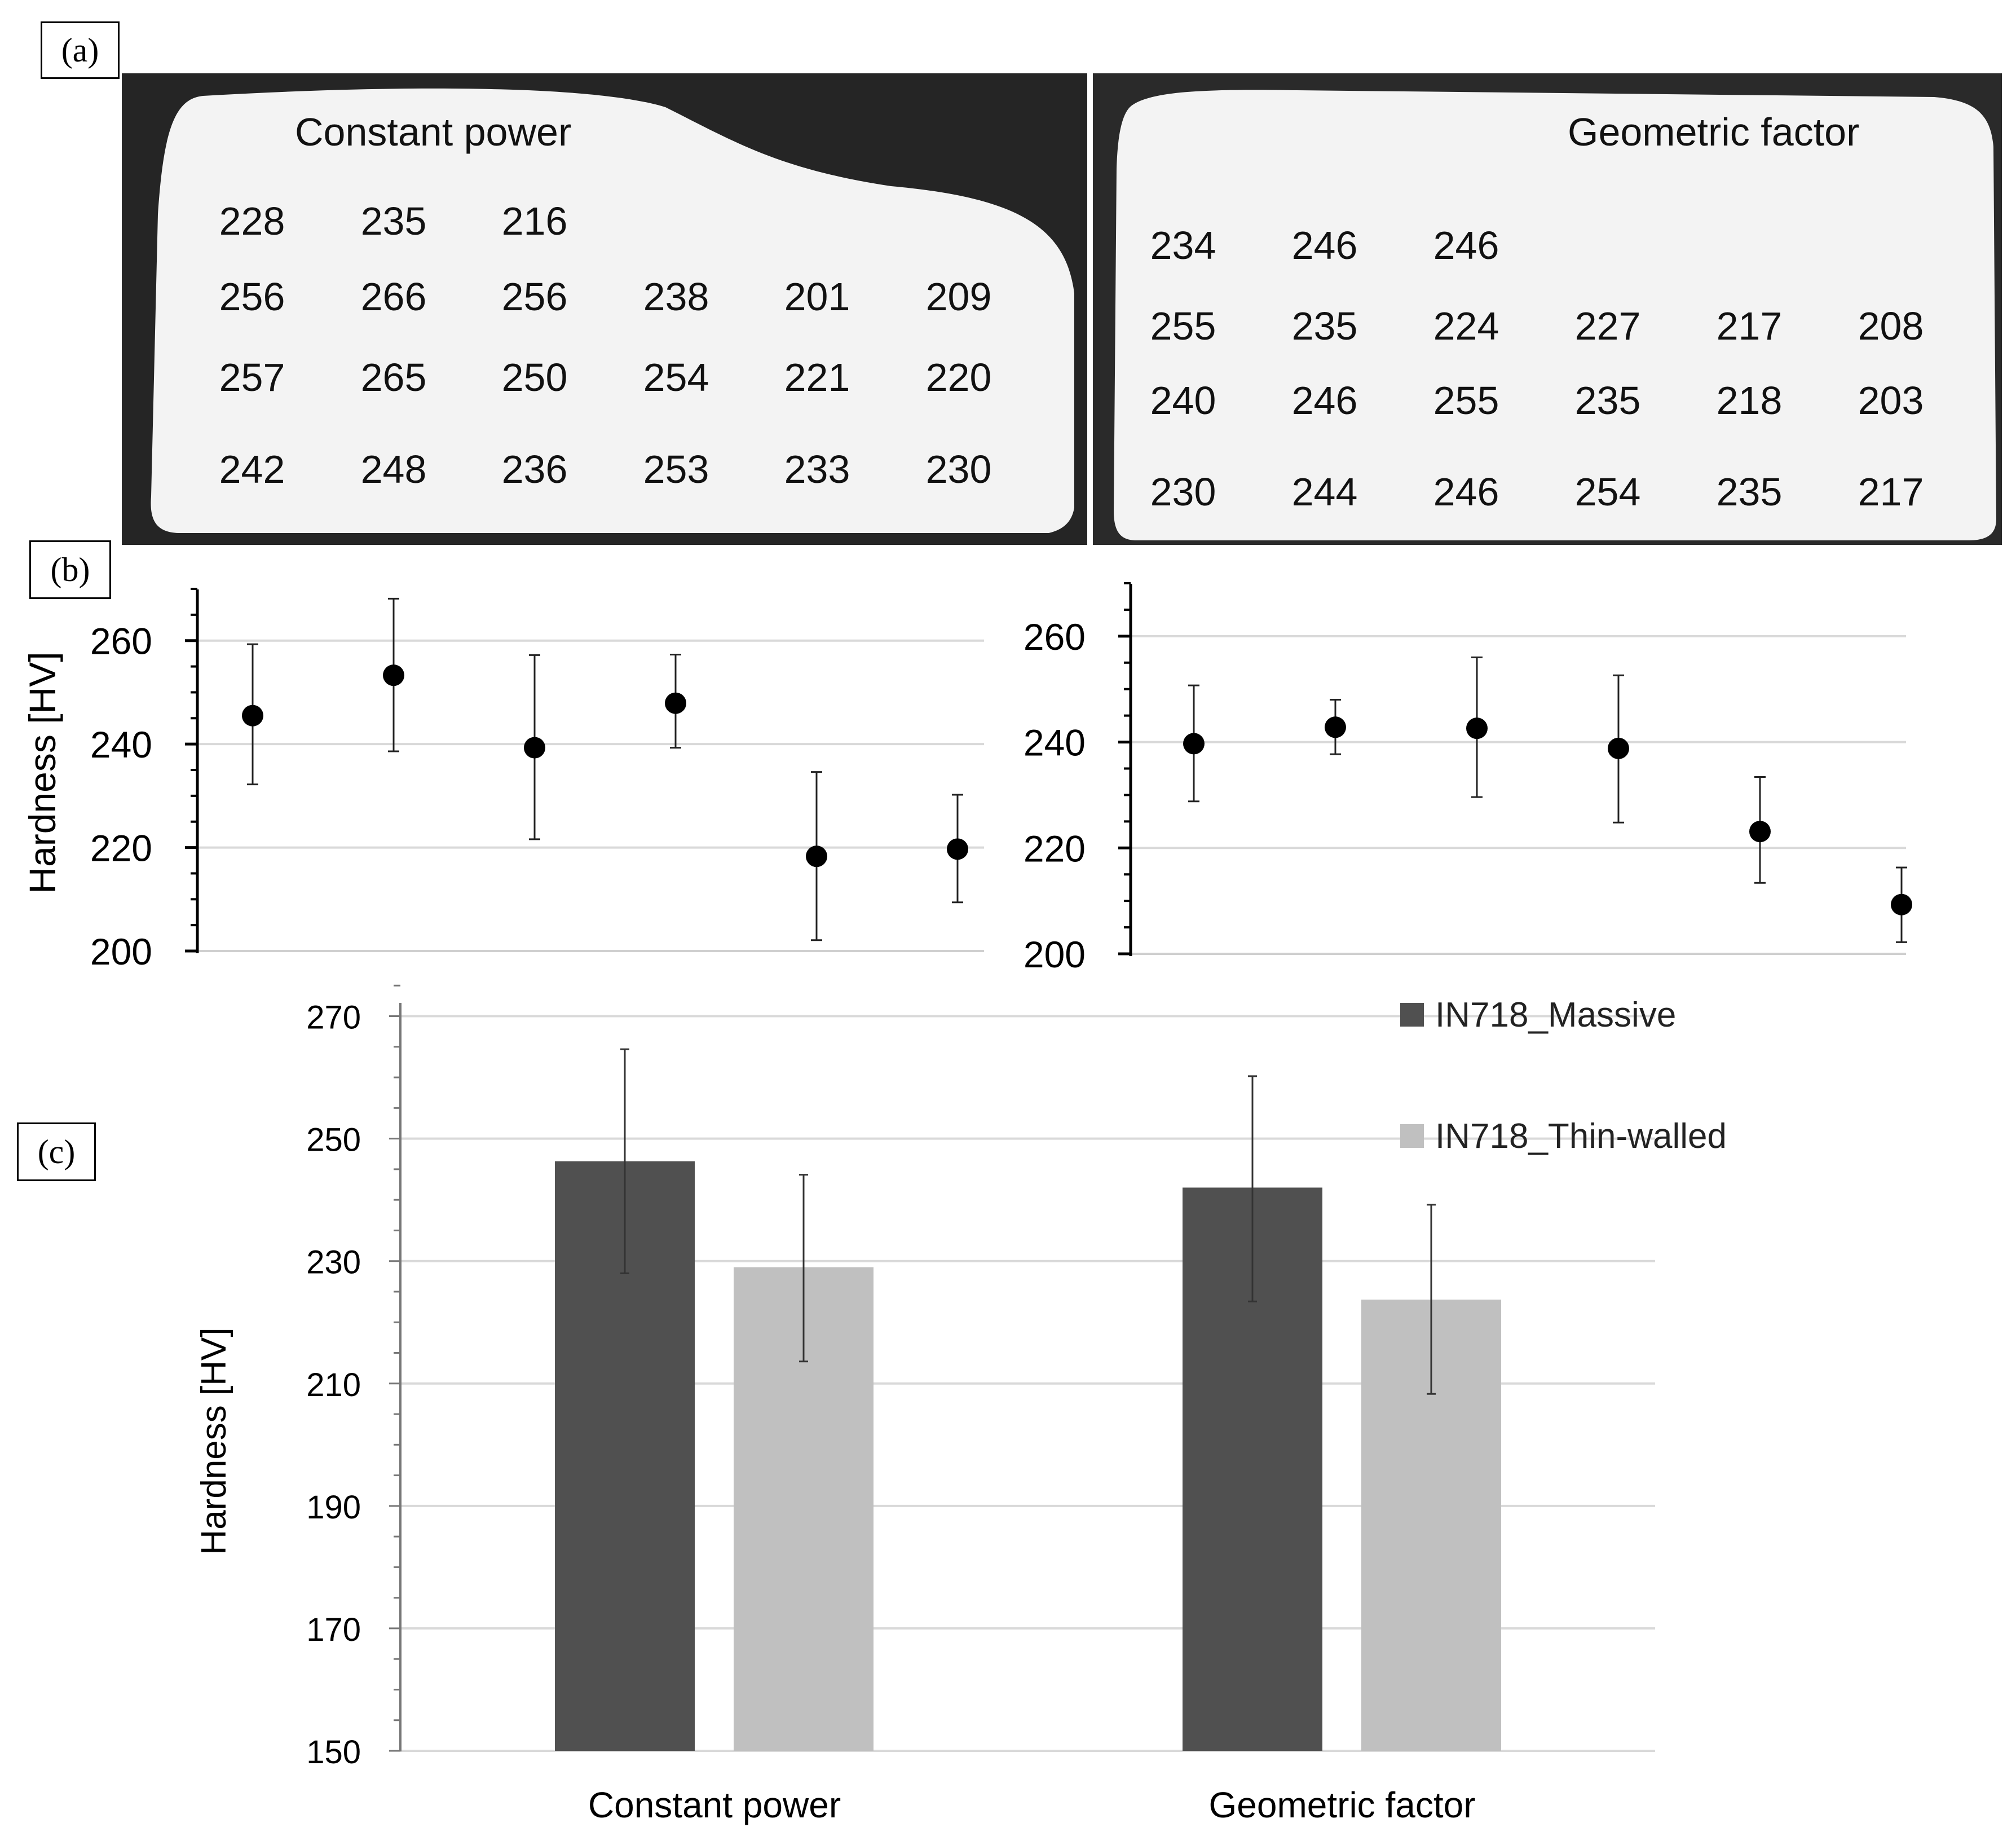  I want to click on panel-label-b: (b), so click(70, 569).